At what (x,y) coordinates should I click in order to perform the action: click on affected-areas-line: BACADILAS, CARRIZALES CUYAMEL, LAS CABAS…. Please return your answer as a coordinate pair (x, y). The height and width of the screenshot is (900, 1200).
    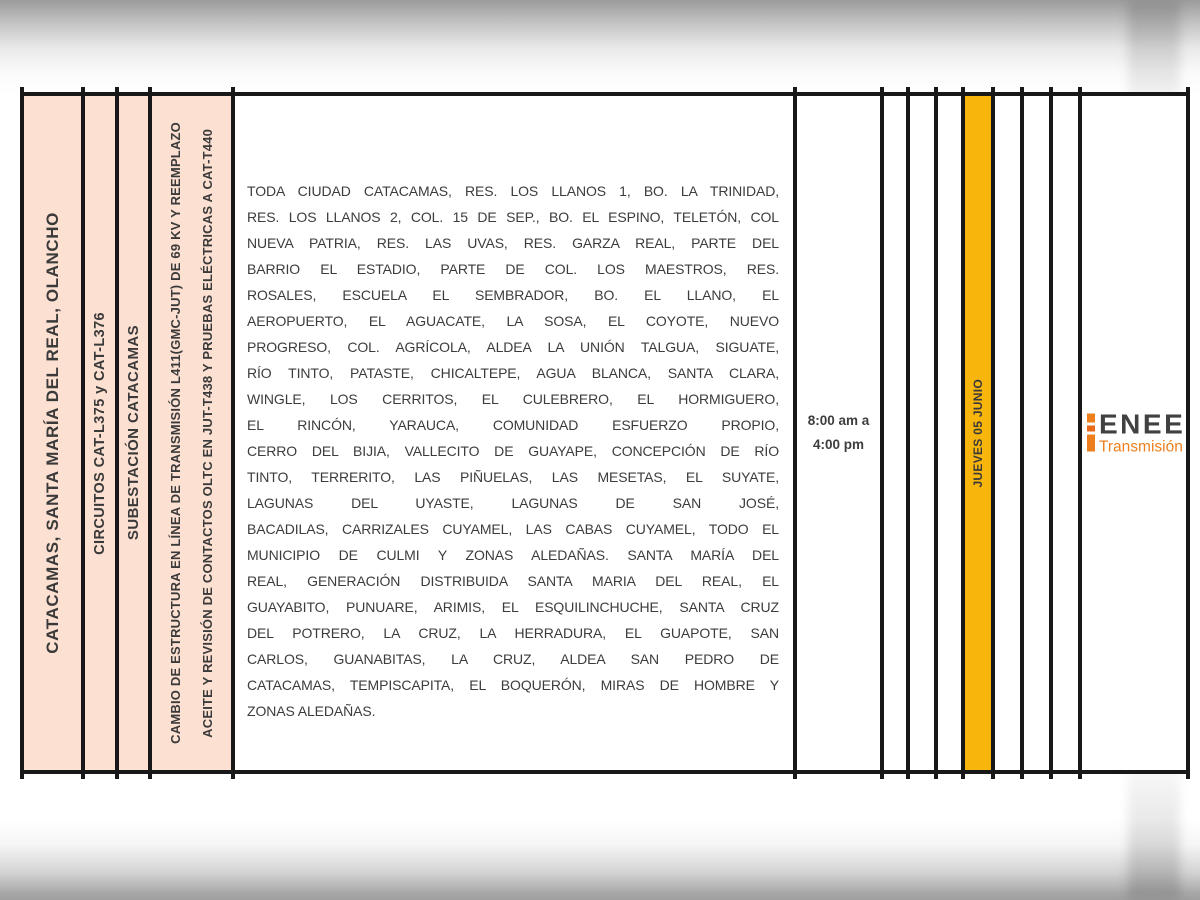
    Looking at the image, I should click on (513, 529).